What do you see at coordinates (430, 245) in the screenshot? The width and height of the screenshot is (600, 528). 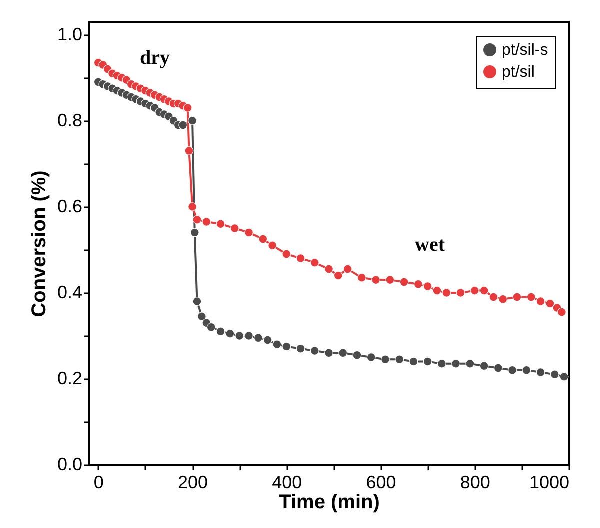 I see `annotation: wet` at bounding box center [430, 245].